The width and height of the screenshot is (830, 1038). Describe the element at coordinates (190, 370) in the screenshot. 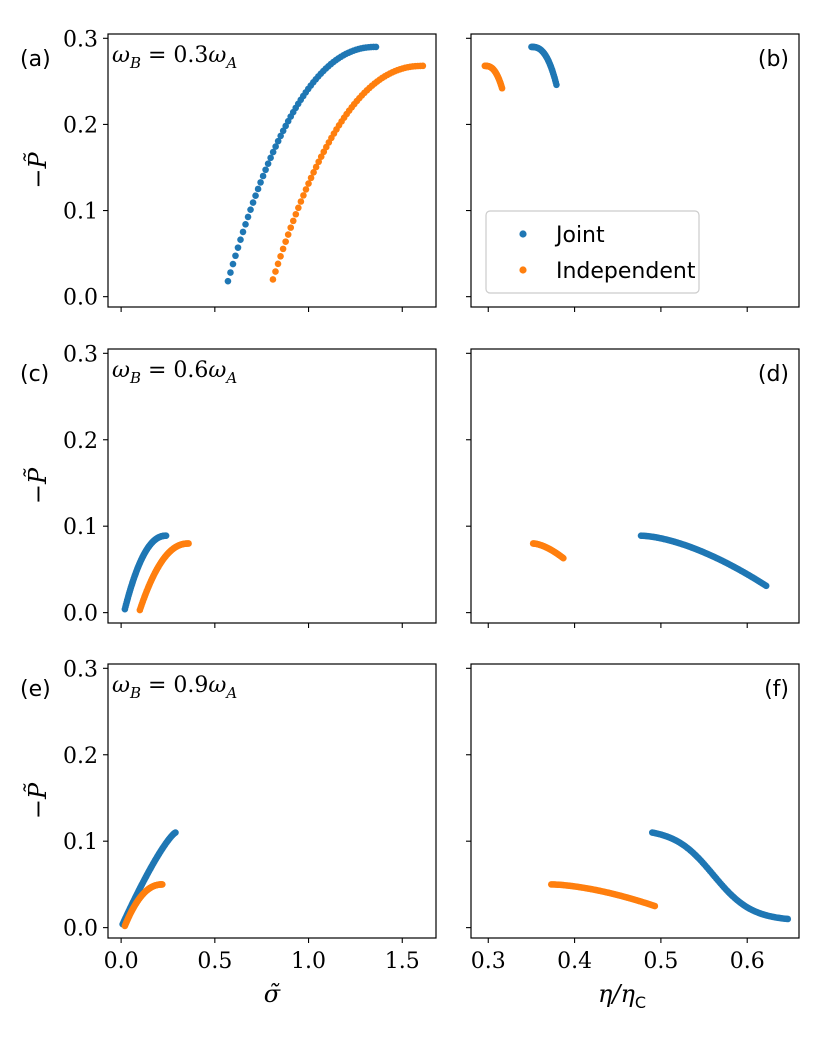

I see `omega-annotation-part: 0.6` at that location.